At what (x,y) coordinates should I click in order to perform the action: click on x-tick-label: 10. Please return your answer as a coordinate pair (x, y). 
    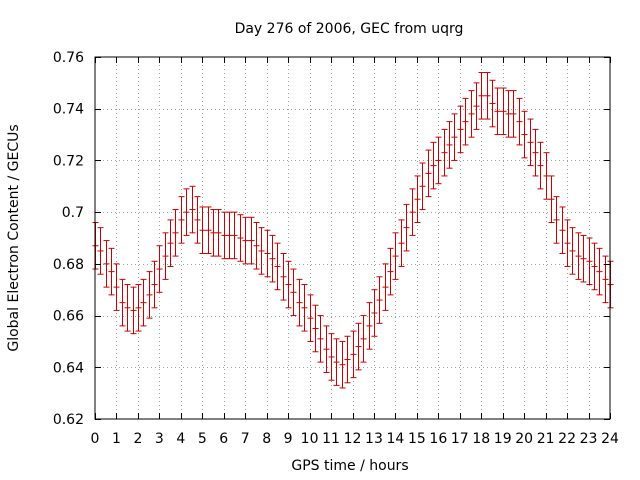
    Looking at the image, I should click on (310, 439).